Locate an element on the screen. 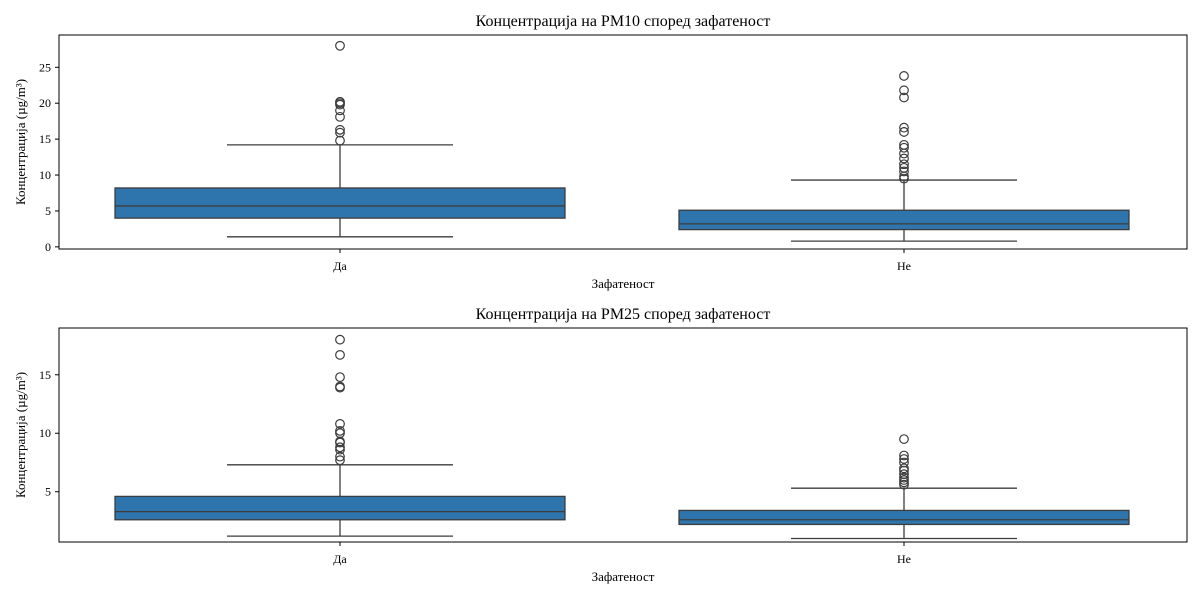 This screenshot has width=1200, height=600. y-tick-label: 25 is located at coordinates (45, 67).